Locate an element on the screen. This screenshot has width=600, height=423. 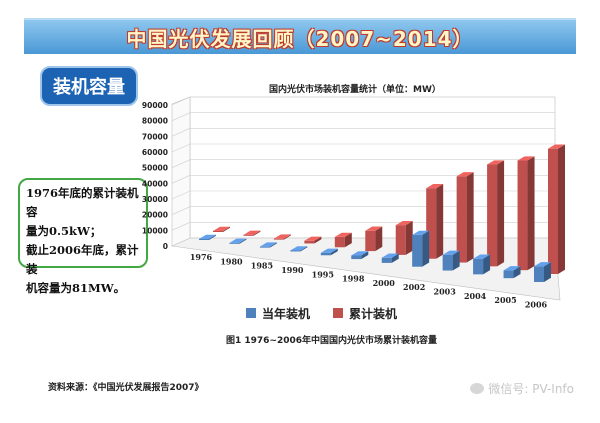
bar-cumulative-1995 is located at coordinates (343, 240).